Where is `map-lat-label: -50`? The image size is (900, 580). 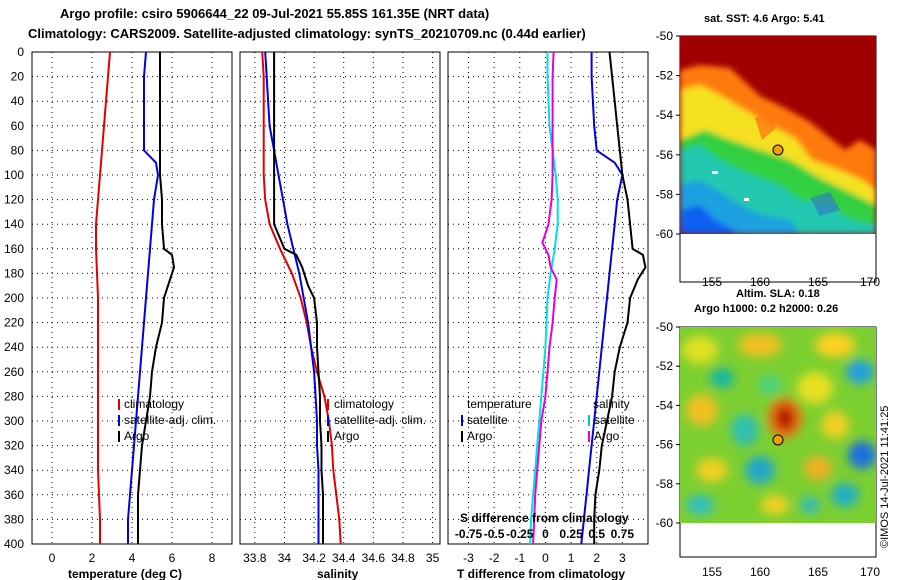
map-lat-label: -50 is located at coordinates (665, 327).